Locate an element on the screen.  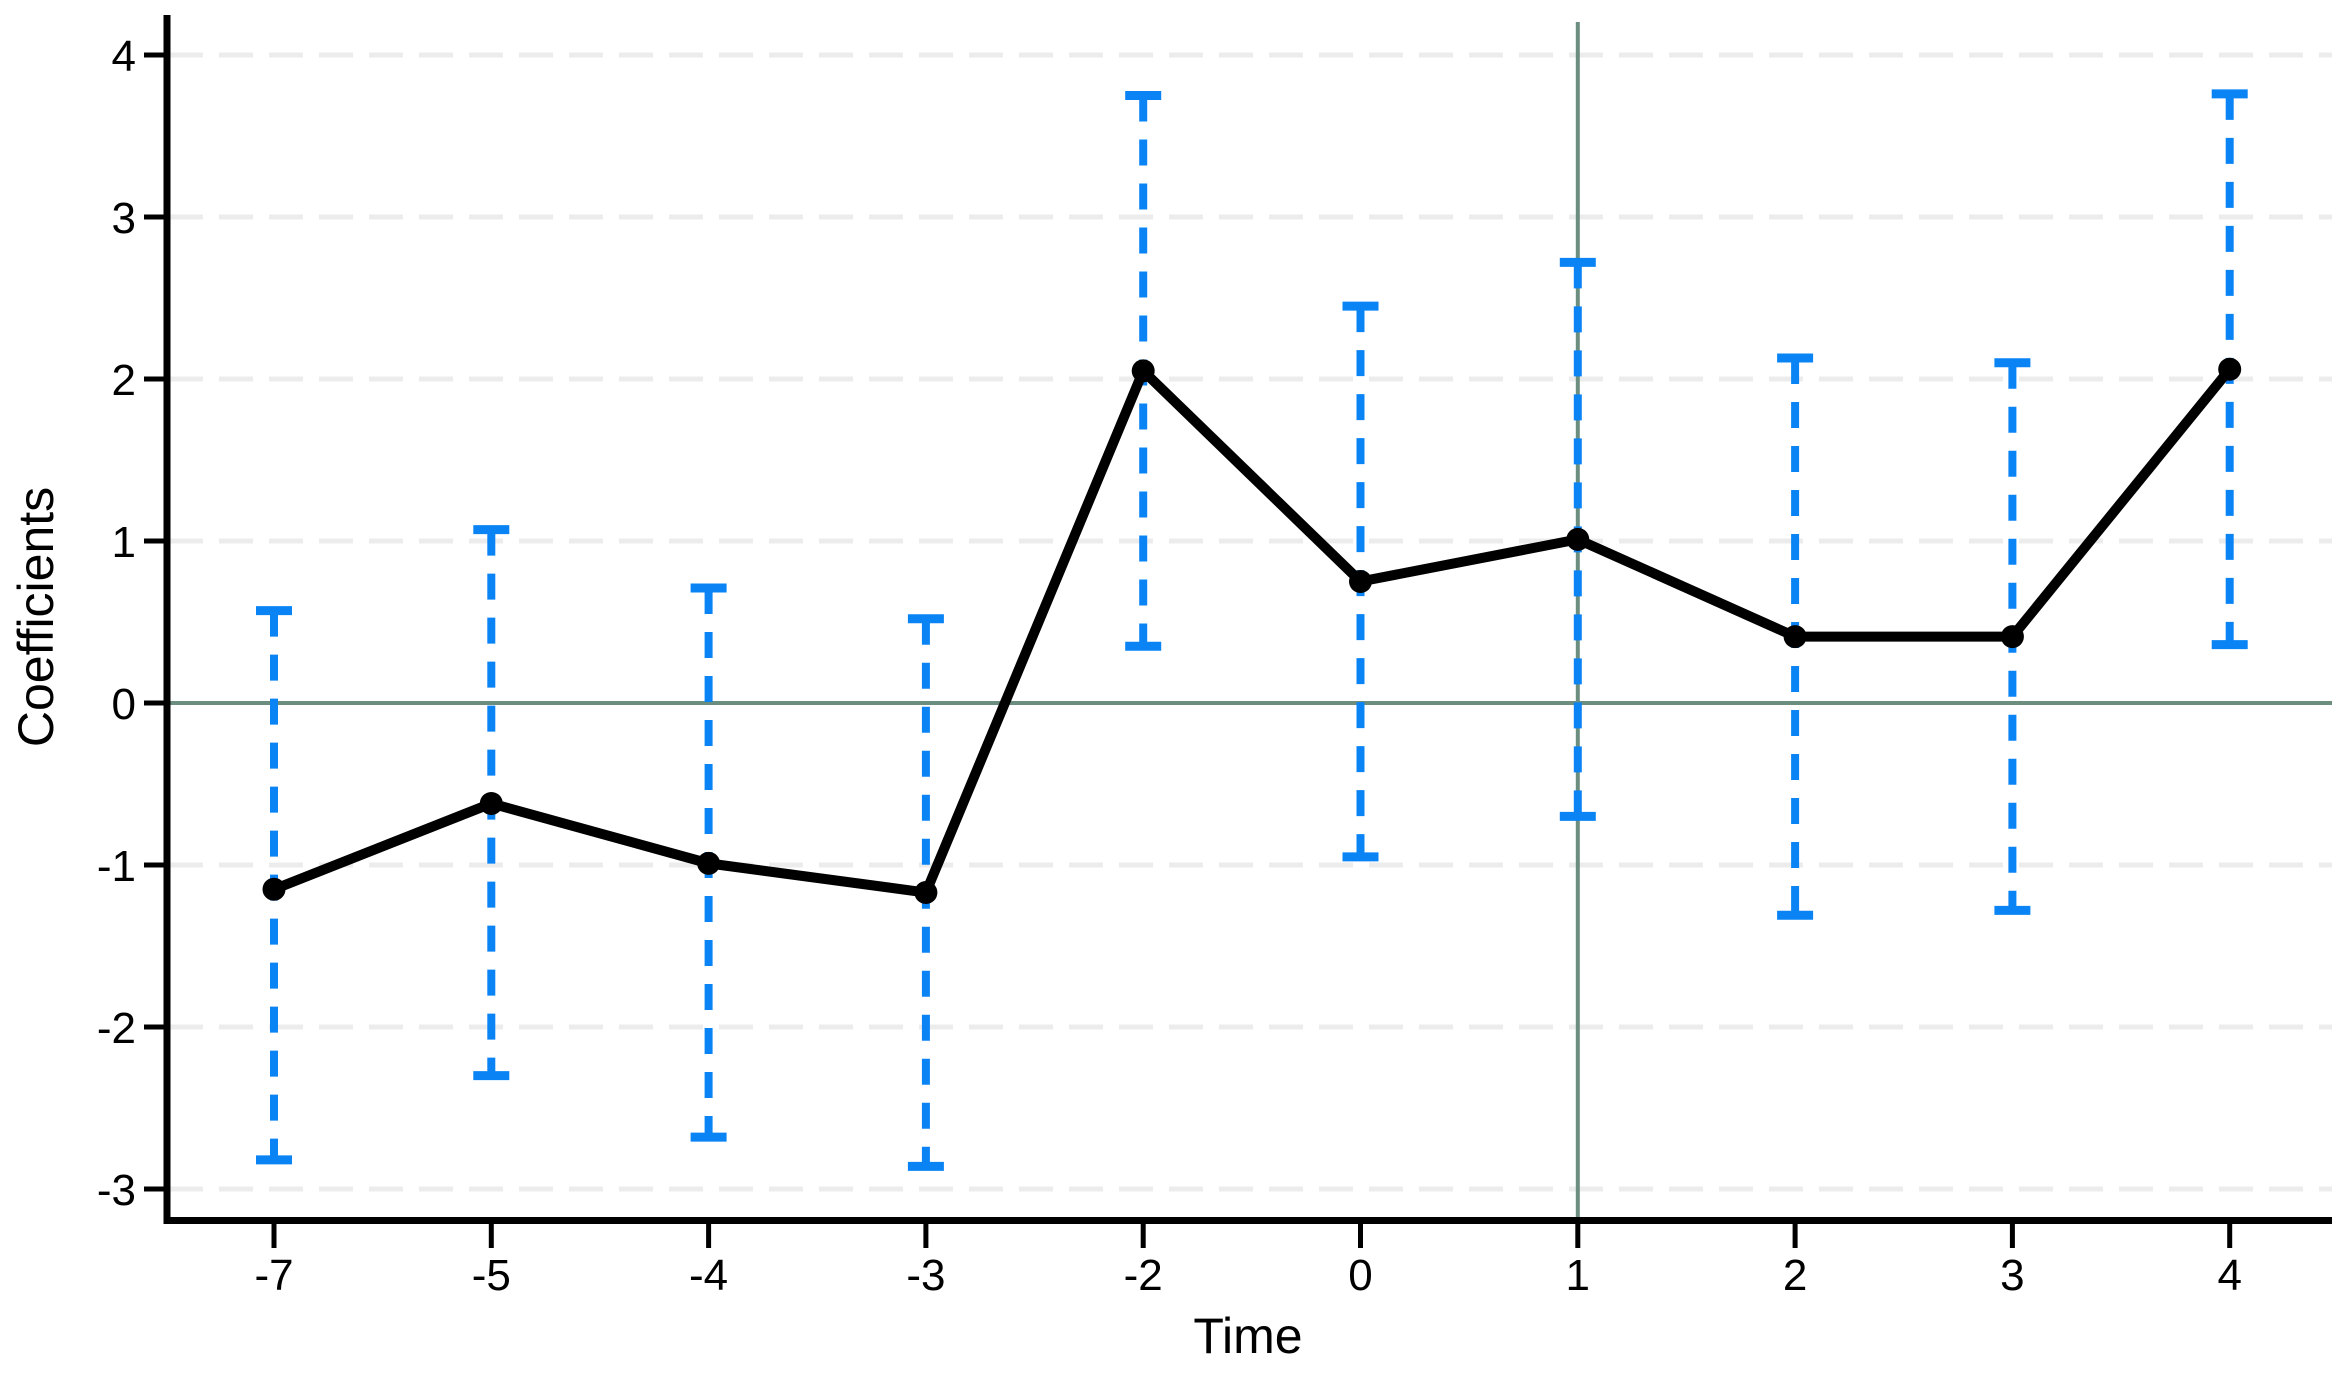
x-tick-label: 0 is located at coordinates (1360, 1275).